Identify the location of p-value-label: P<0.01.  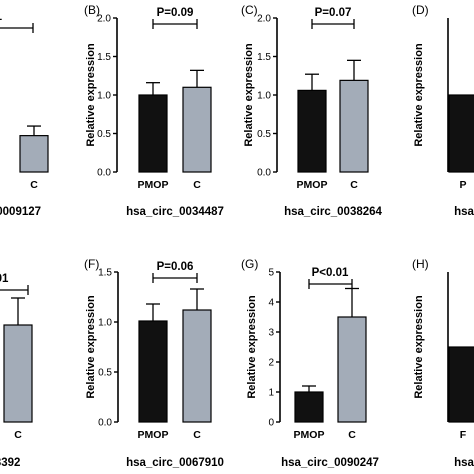
(330, 273).